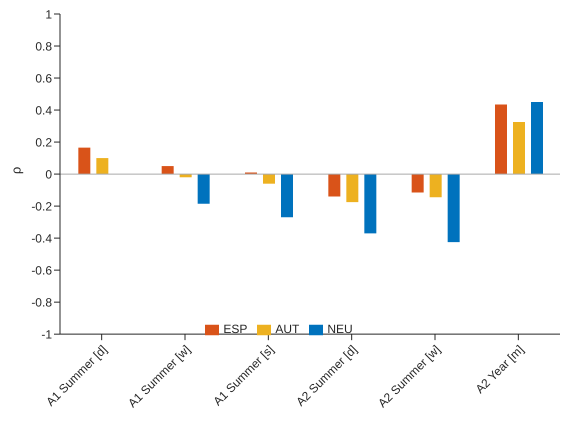 The image size is (576, 441). I want to click on y-tick-label: -0.8, so click(41, 302).